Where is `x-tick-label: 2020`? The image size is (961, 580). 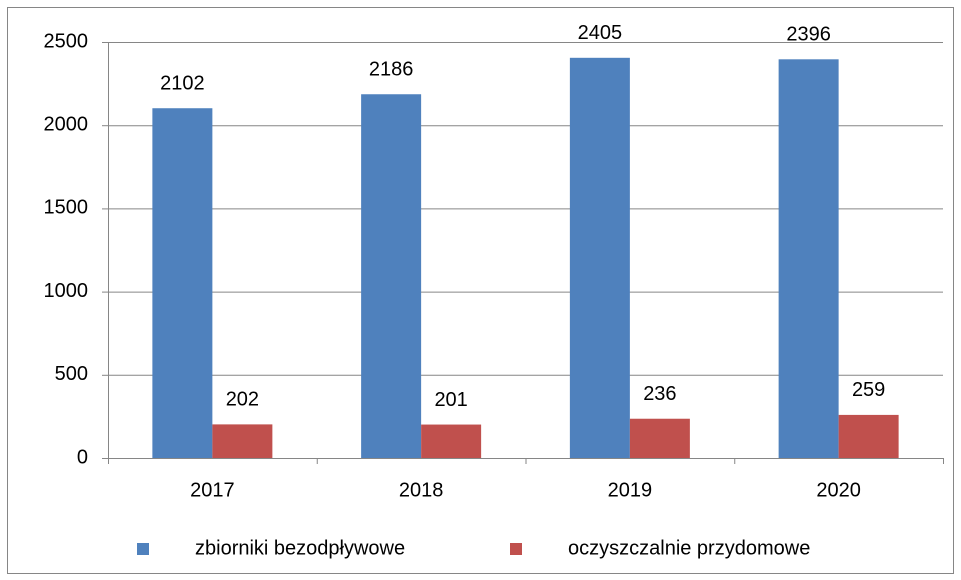 x-tick-label: 2020 is located at coordinates (838, 490).